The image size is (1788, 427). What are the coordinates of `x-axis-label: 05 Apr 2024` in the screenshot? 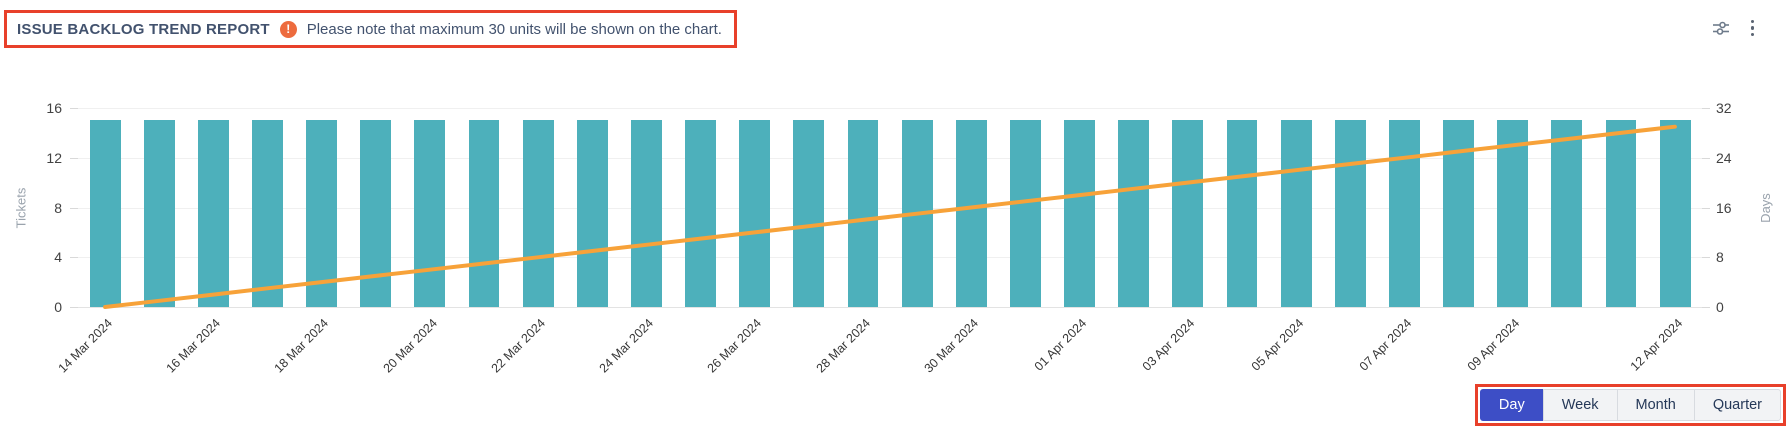 It's located at (1277, 345).